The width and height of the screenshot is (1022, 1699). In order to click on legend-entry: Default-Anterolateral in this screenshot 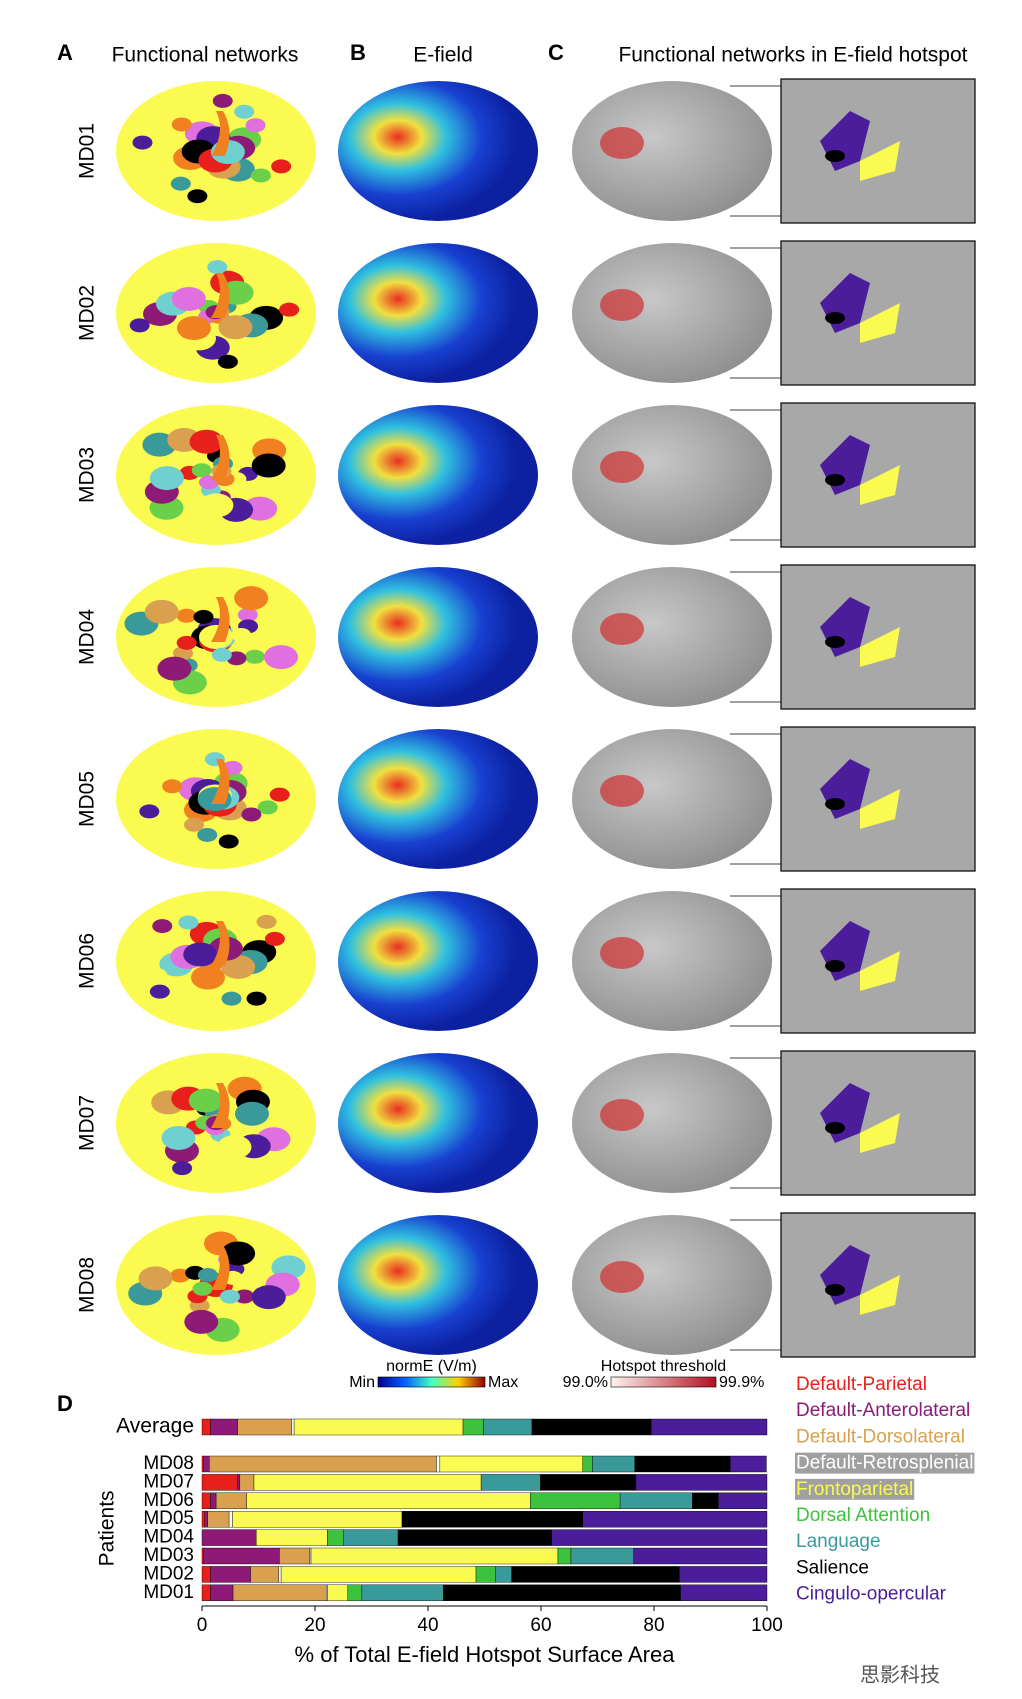, I will do `click(883, 1410)`.